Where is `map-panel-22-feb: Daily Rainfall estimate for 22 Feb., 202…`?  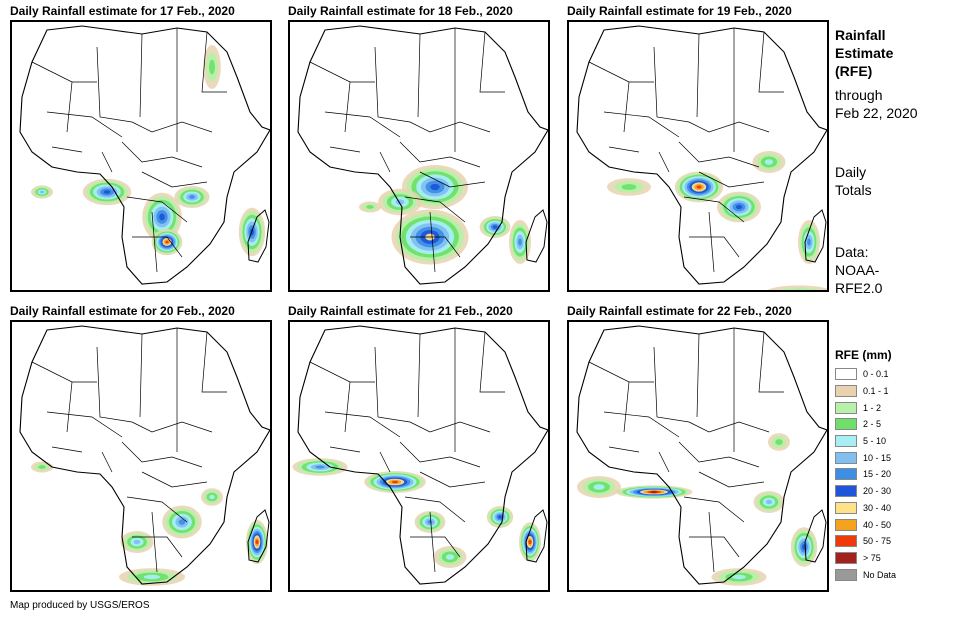 map-panel-22-feb: Daily Rainfall estimate for 22 Feb., 202… is located at coordinates (698, 448).